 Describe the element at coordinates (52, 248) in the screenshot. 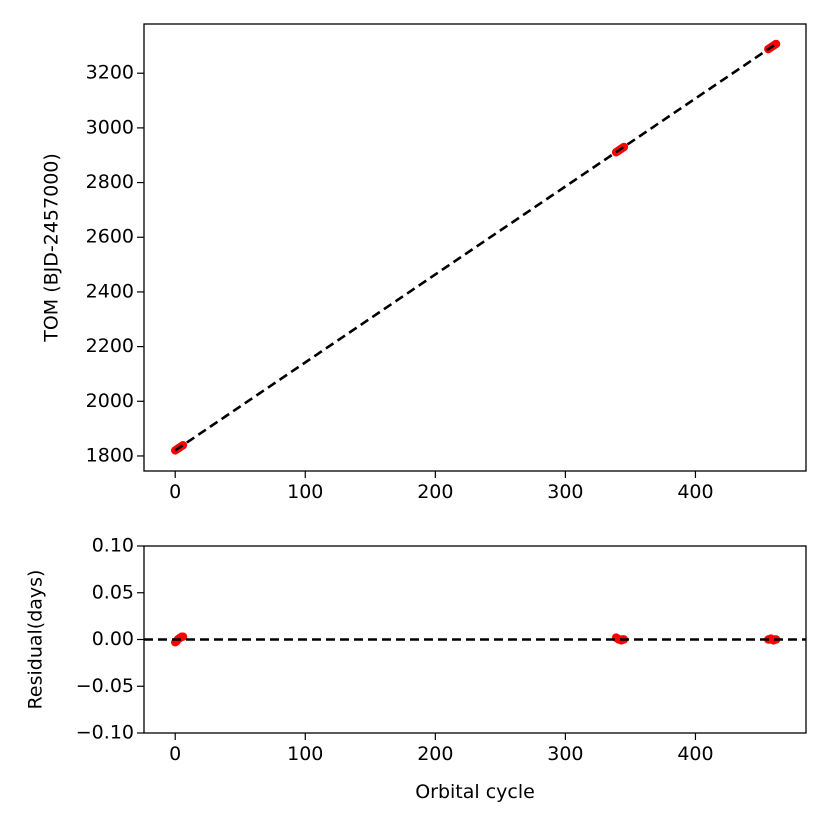

I see `y-axis-label: TOM (BJD-2457000)` at that location.